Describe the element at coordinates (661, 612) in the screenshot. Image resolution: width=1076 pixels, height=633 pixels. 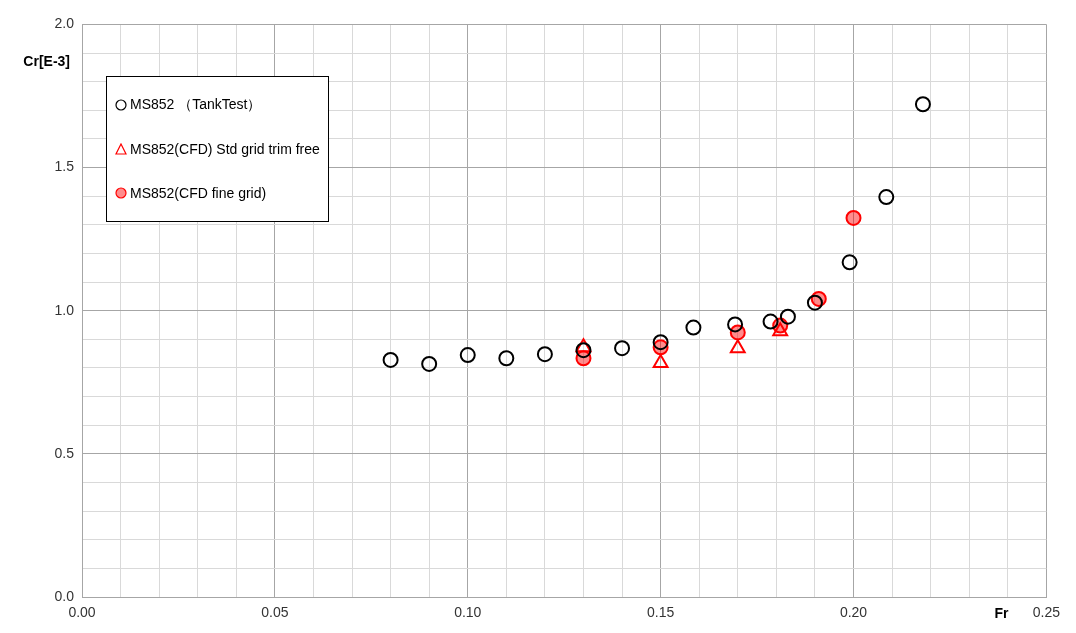
I see `x-tick-label: 0.15` at that location.